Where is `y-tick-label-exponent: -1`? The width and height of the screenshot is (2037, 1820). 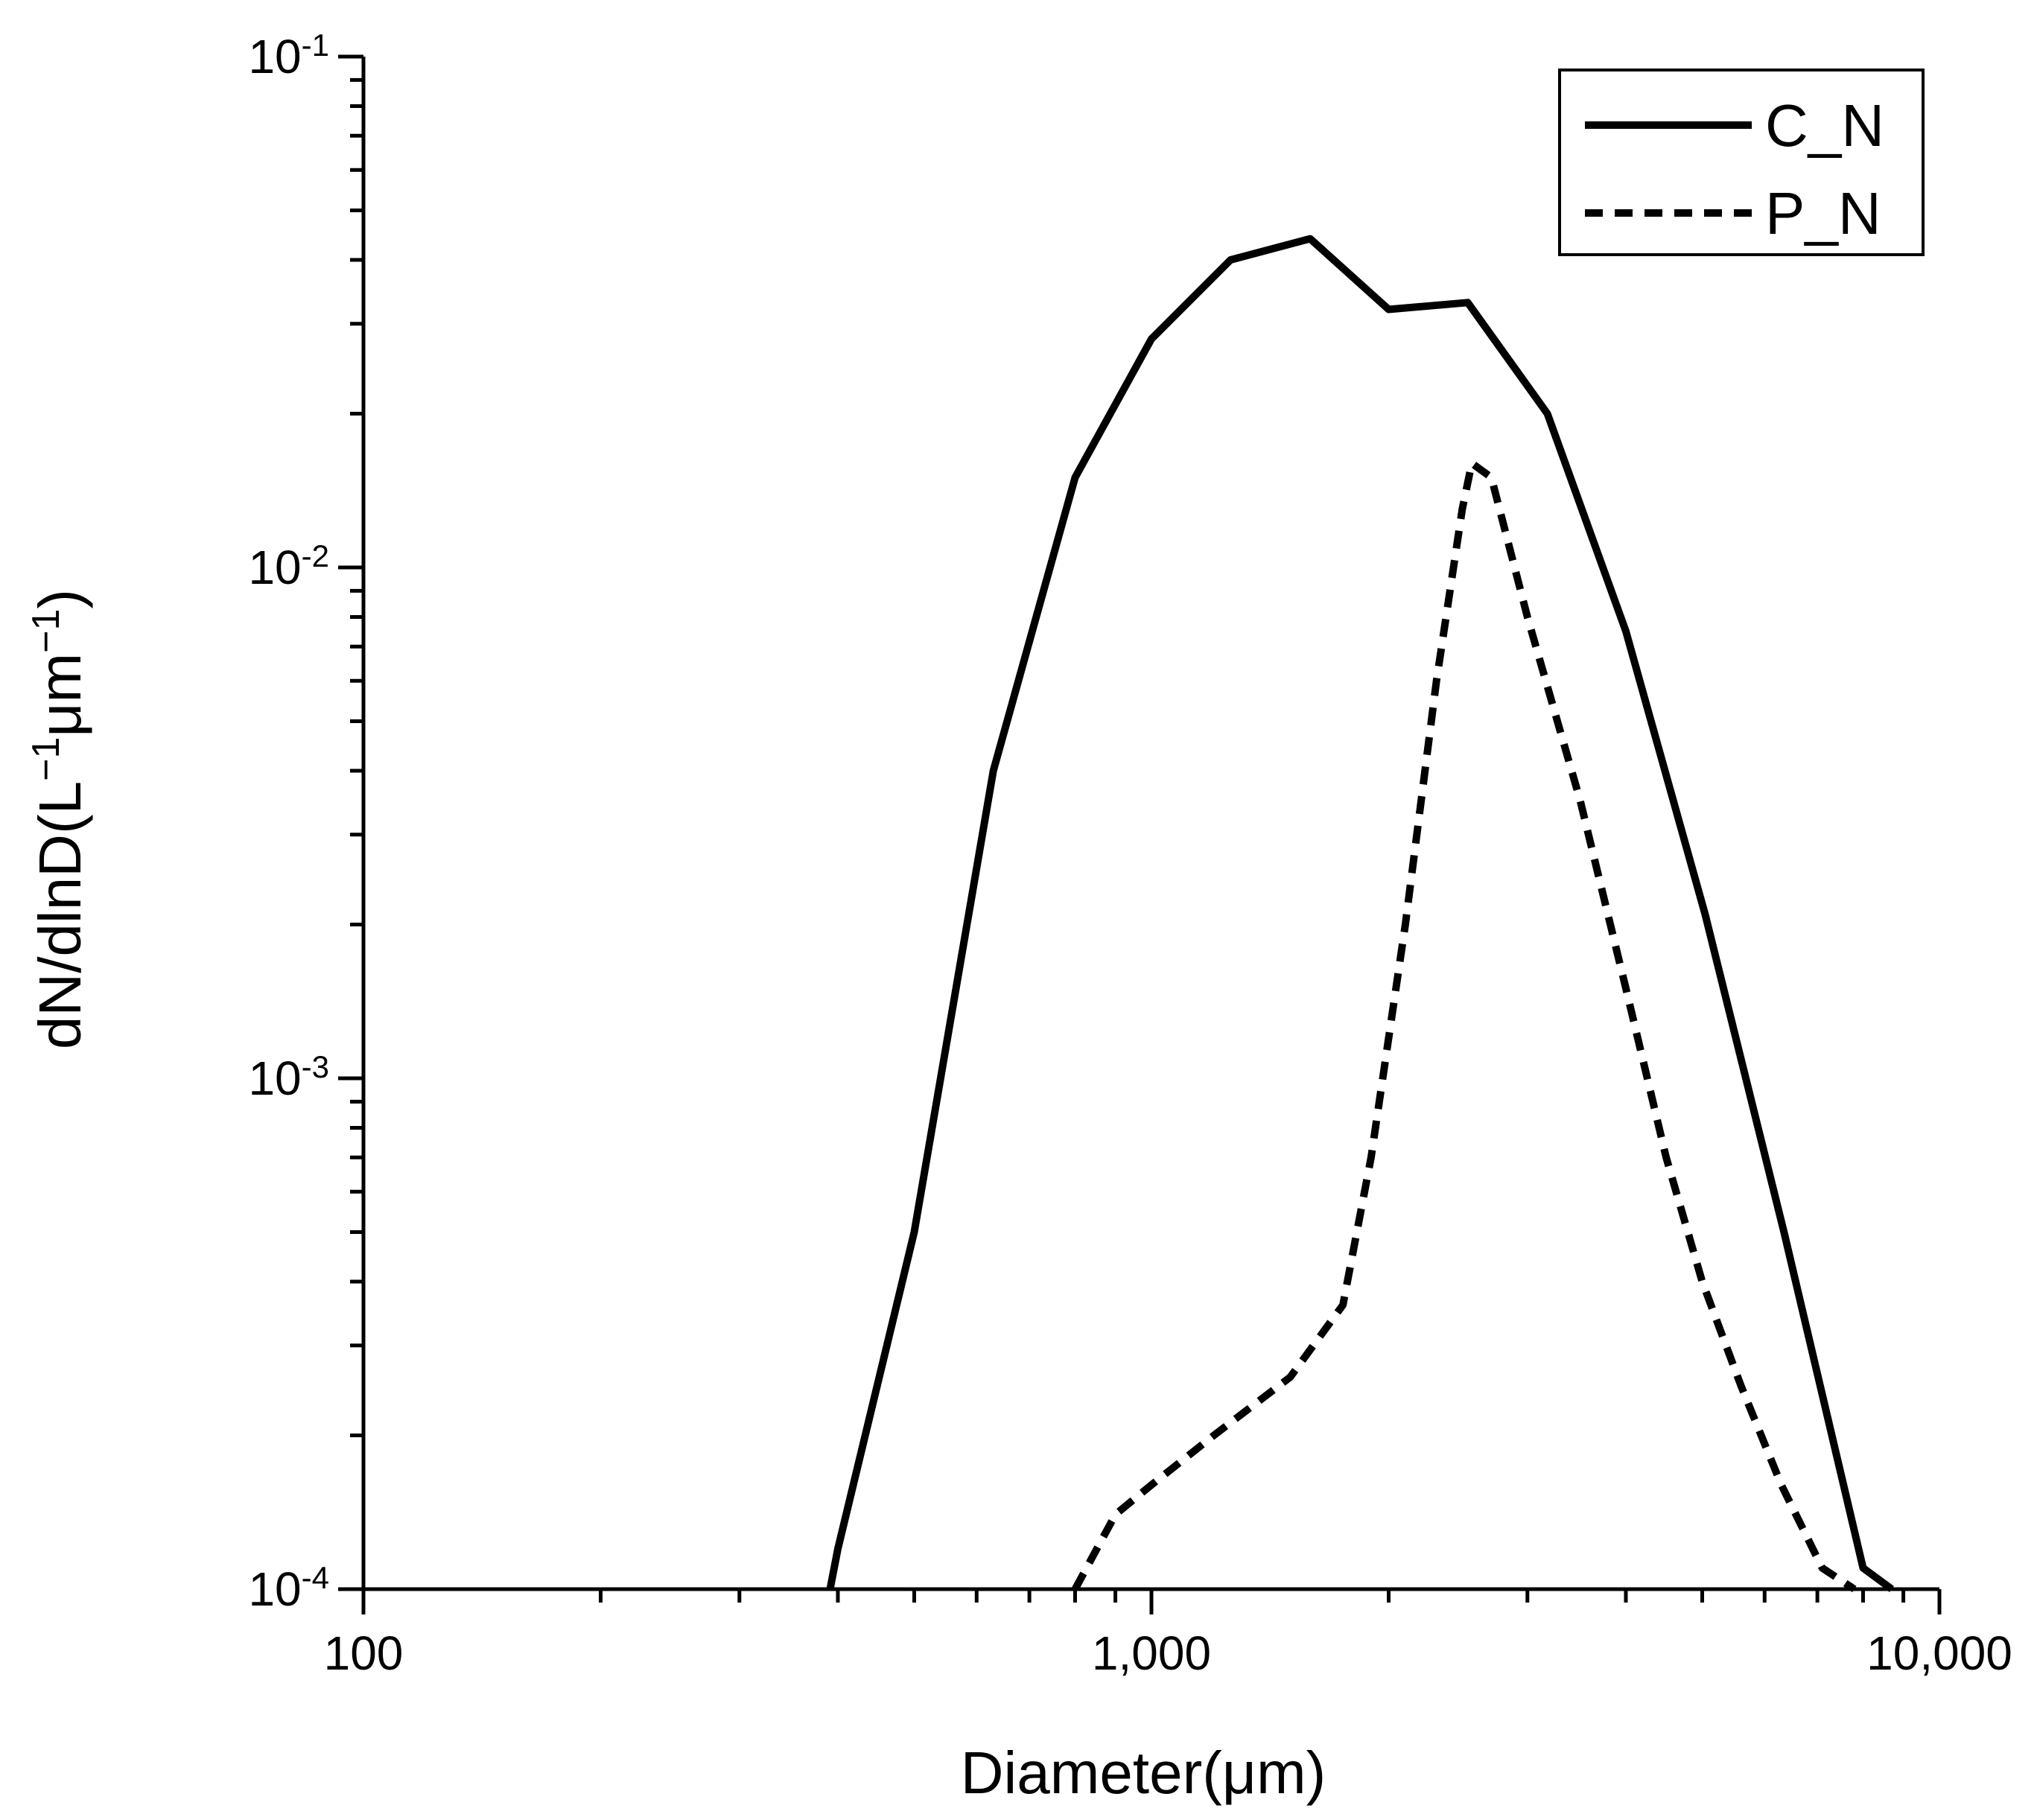
y-tick-label-exponent: -1 is located at coordinates (315, 45).